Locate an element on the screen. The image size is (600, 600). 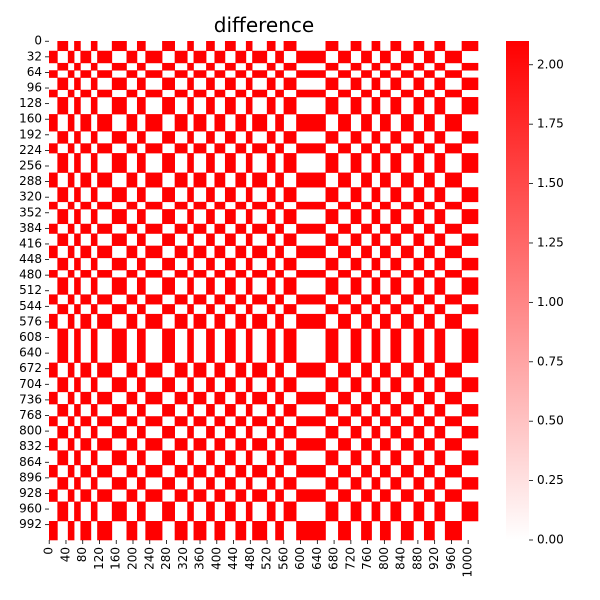
x-tick-label: 640 is located at coordinates (317, 558).